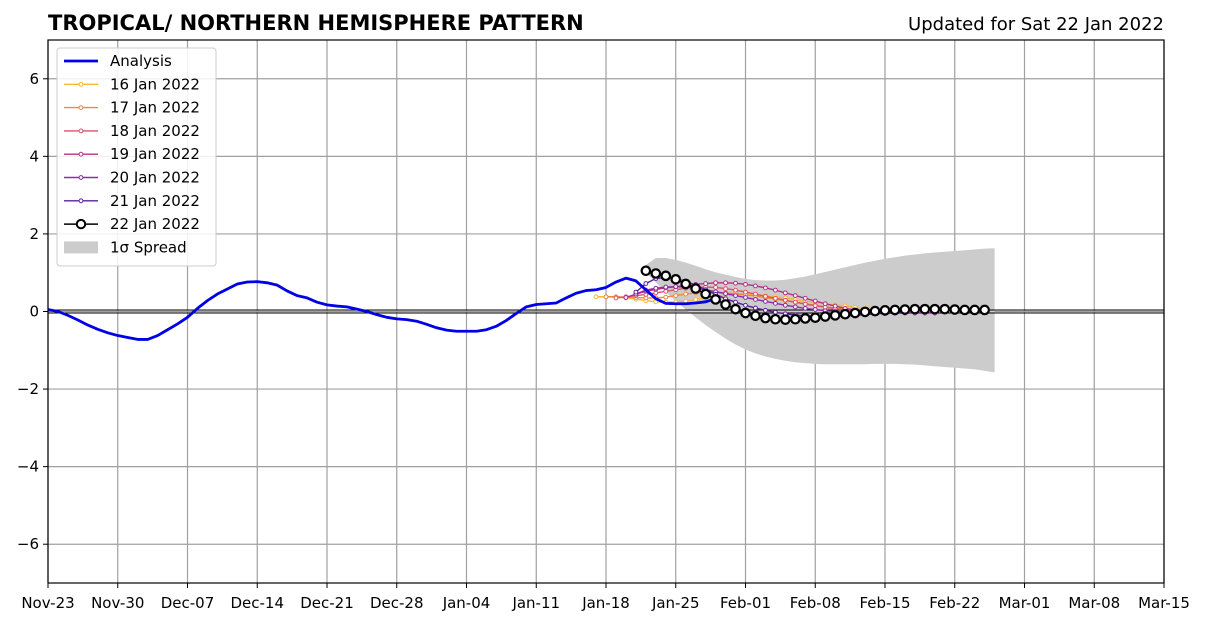  Describe the element at coordinates (34, 234) in the screenshot. I see `y-tick-label: 2` at that location.